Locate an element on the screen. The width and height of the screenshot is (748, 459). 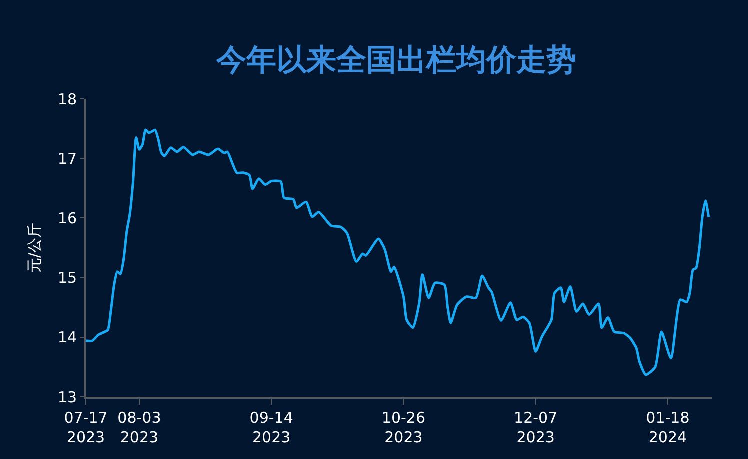
x-tick-label: 08-03 2023 is located at coordinates (140, 427).